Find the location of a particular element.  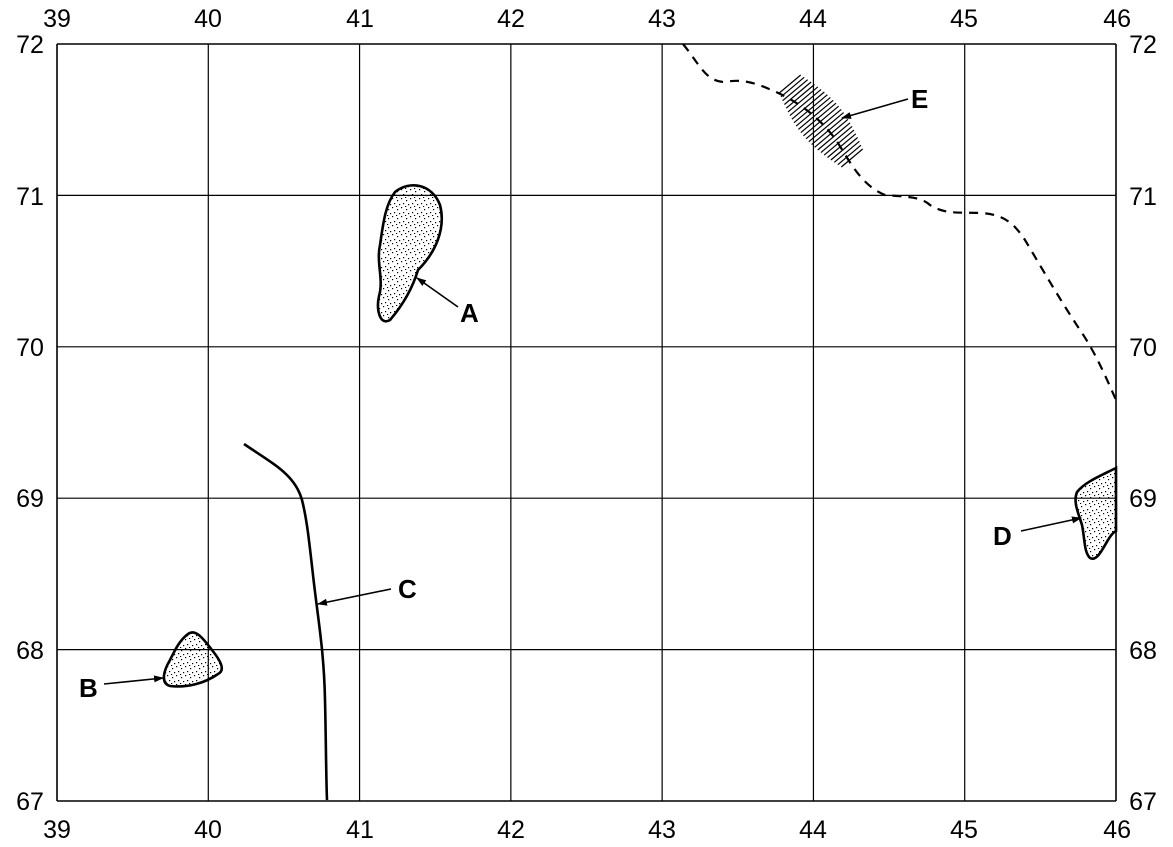

x-tick-bottom: 46 is located at coordinates (1117, 830).